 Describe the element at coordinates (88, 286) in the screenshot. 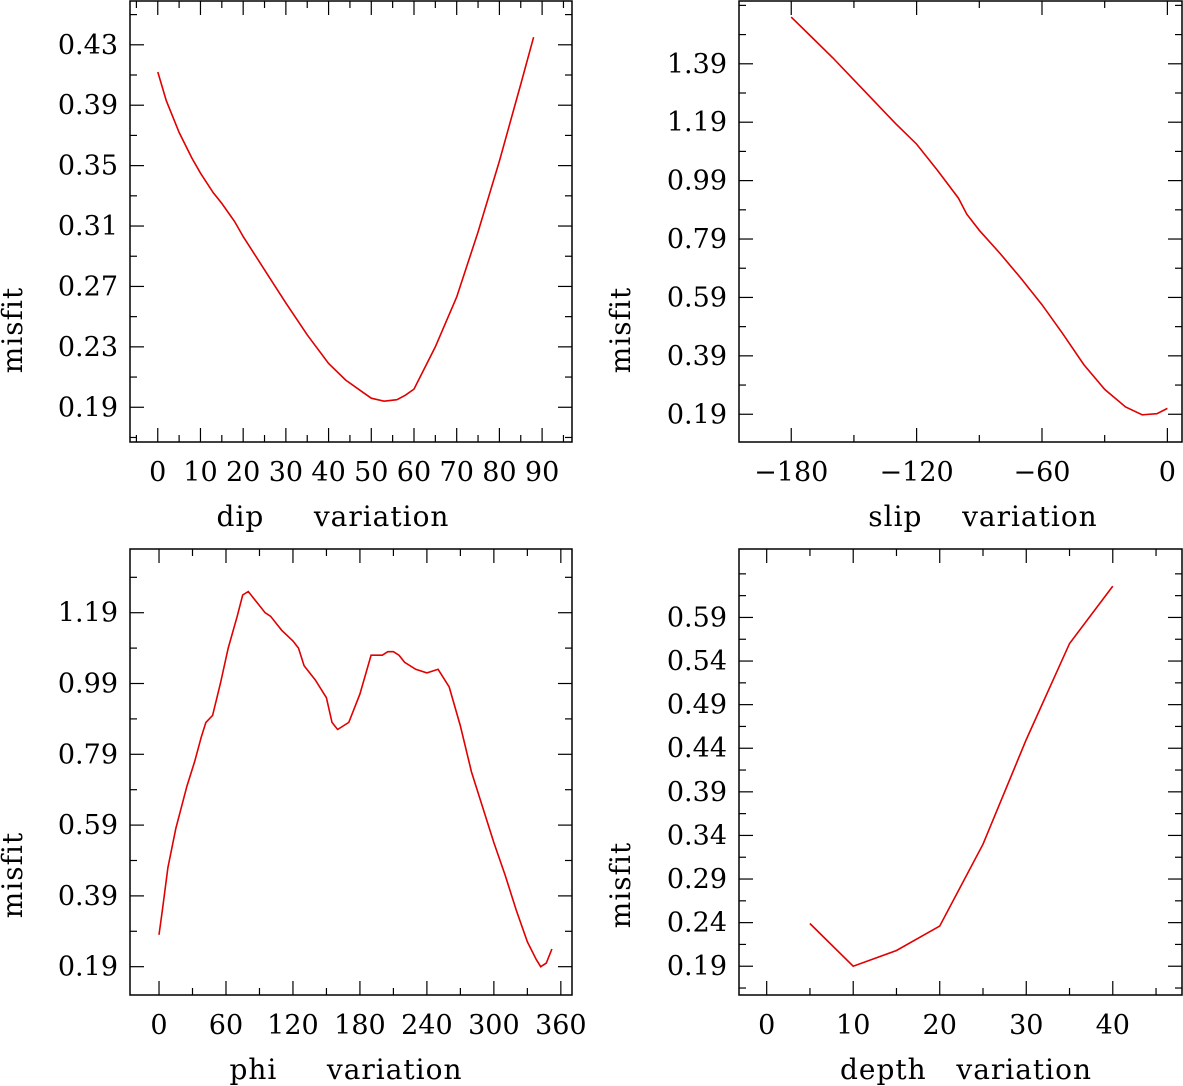

I see `y-tick-label: 0.27` at that location.